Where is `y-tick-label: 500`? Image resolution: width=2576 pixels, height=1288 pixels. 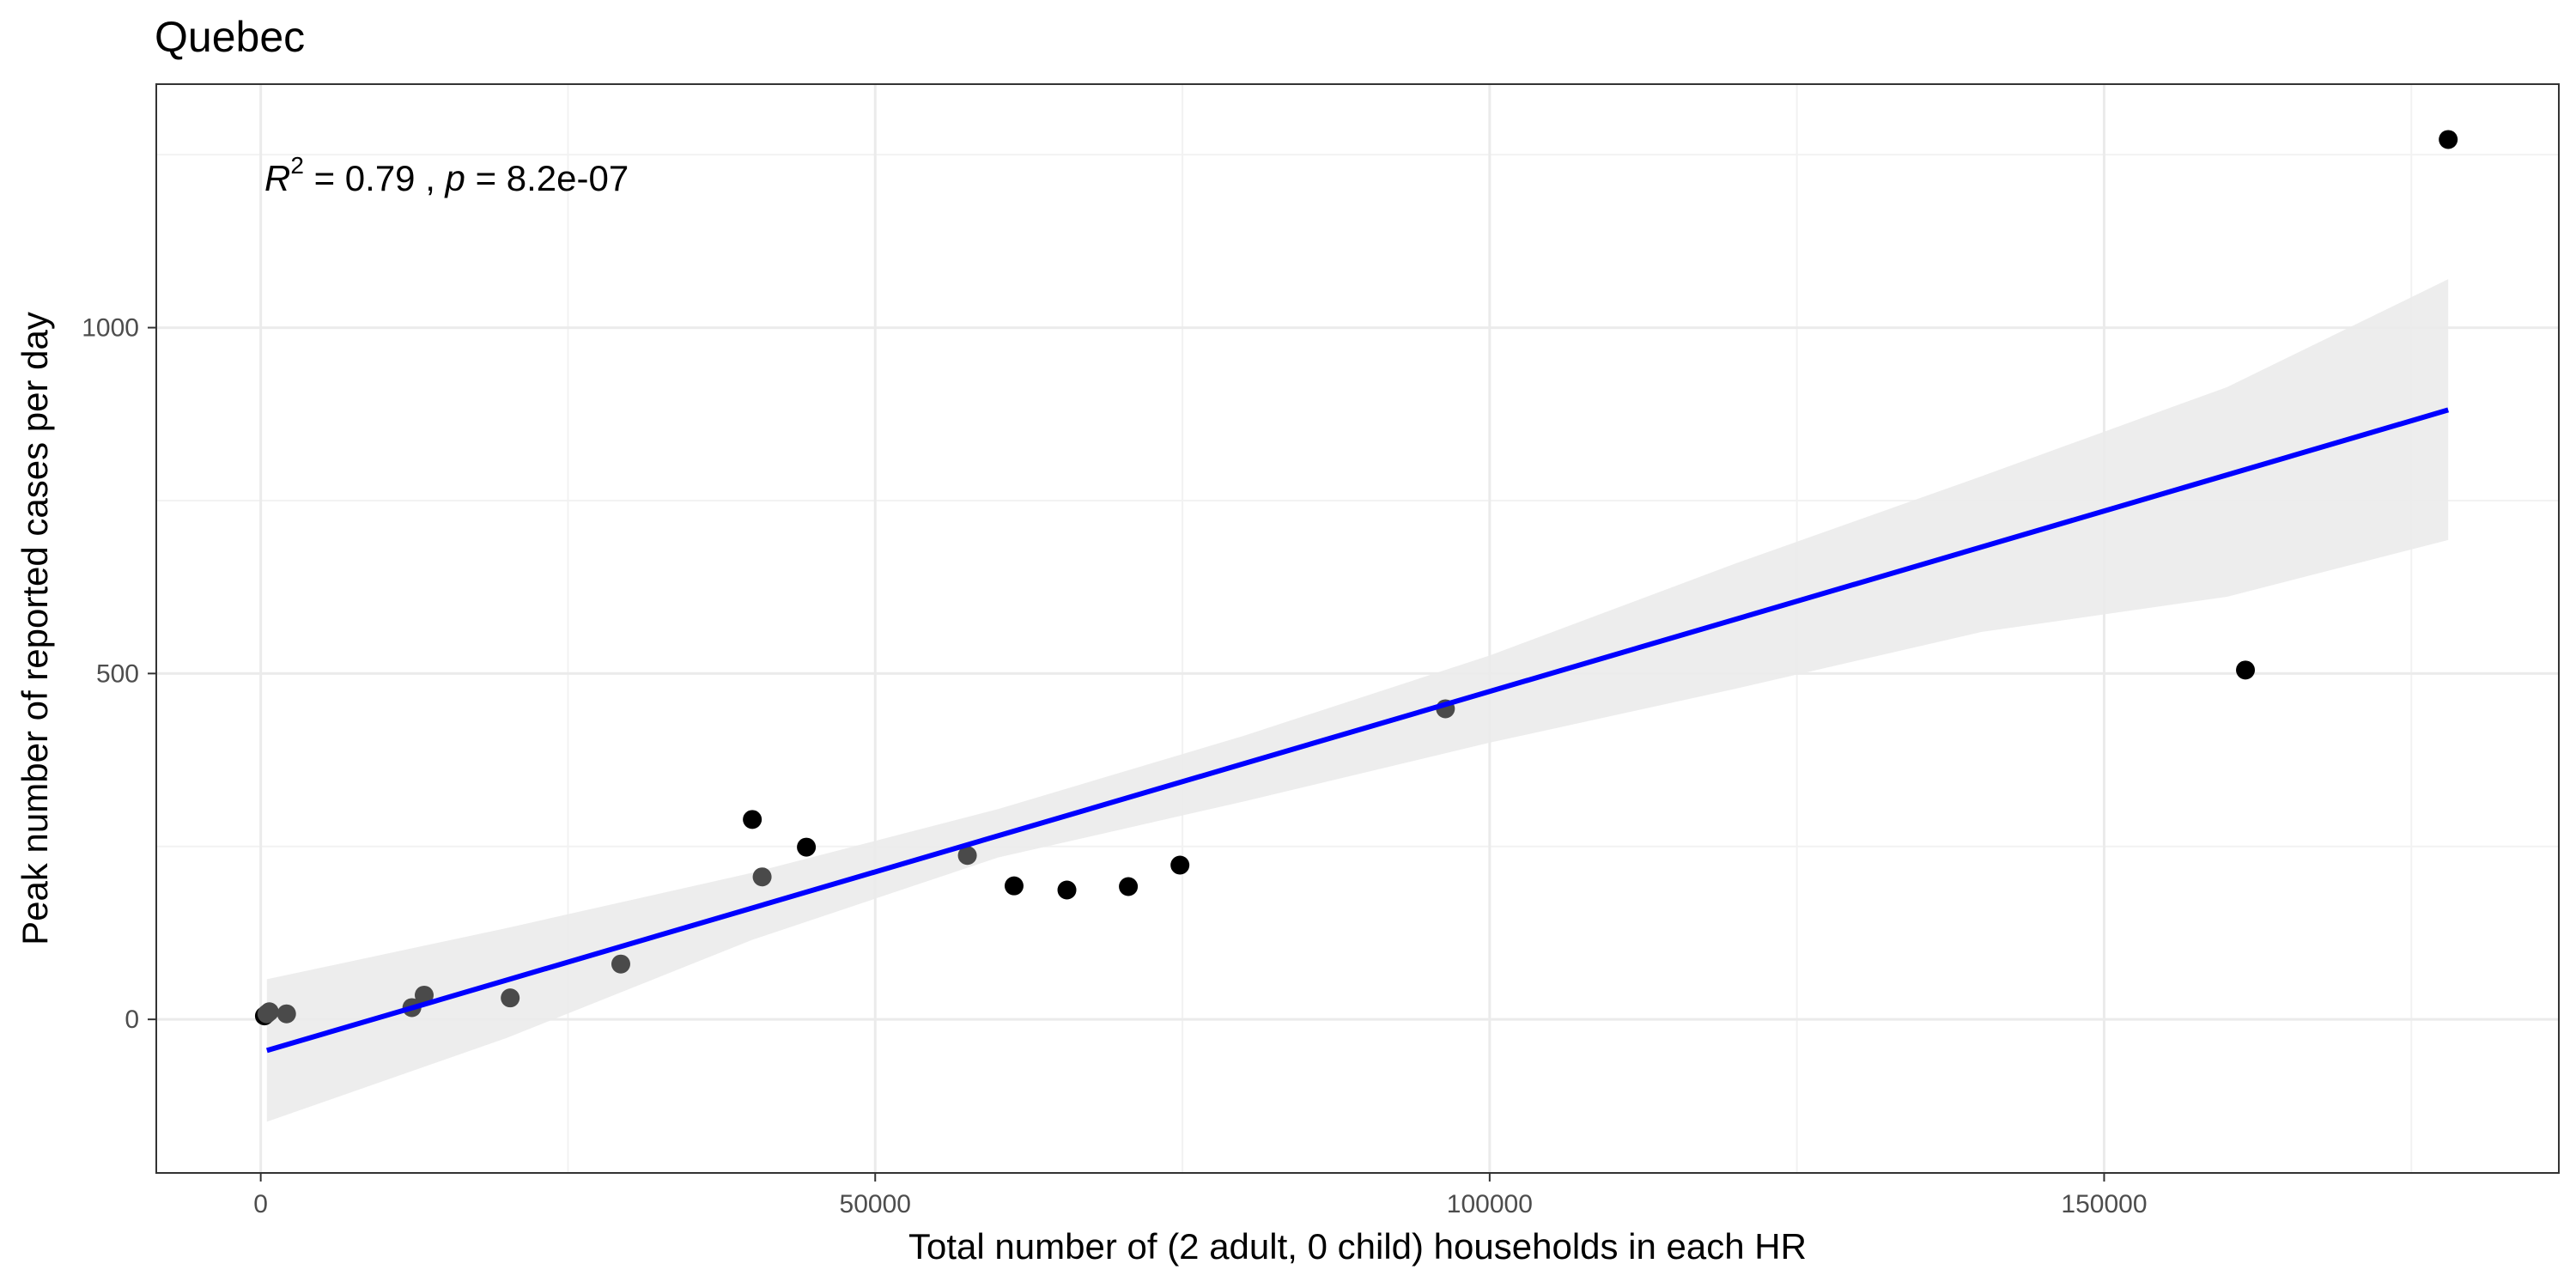 y-tick-label: 500 is located at coordinates (117, 673).